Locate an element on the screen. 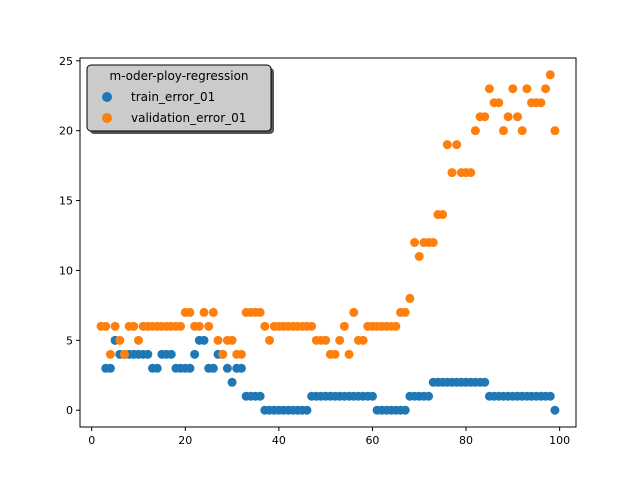  legend-title: m-oder-ploy-regression is located at coordinates (178, 76).